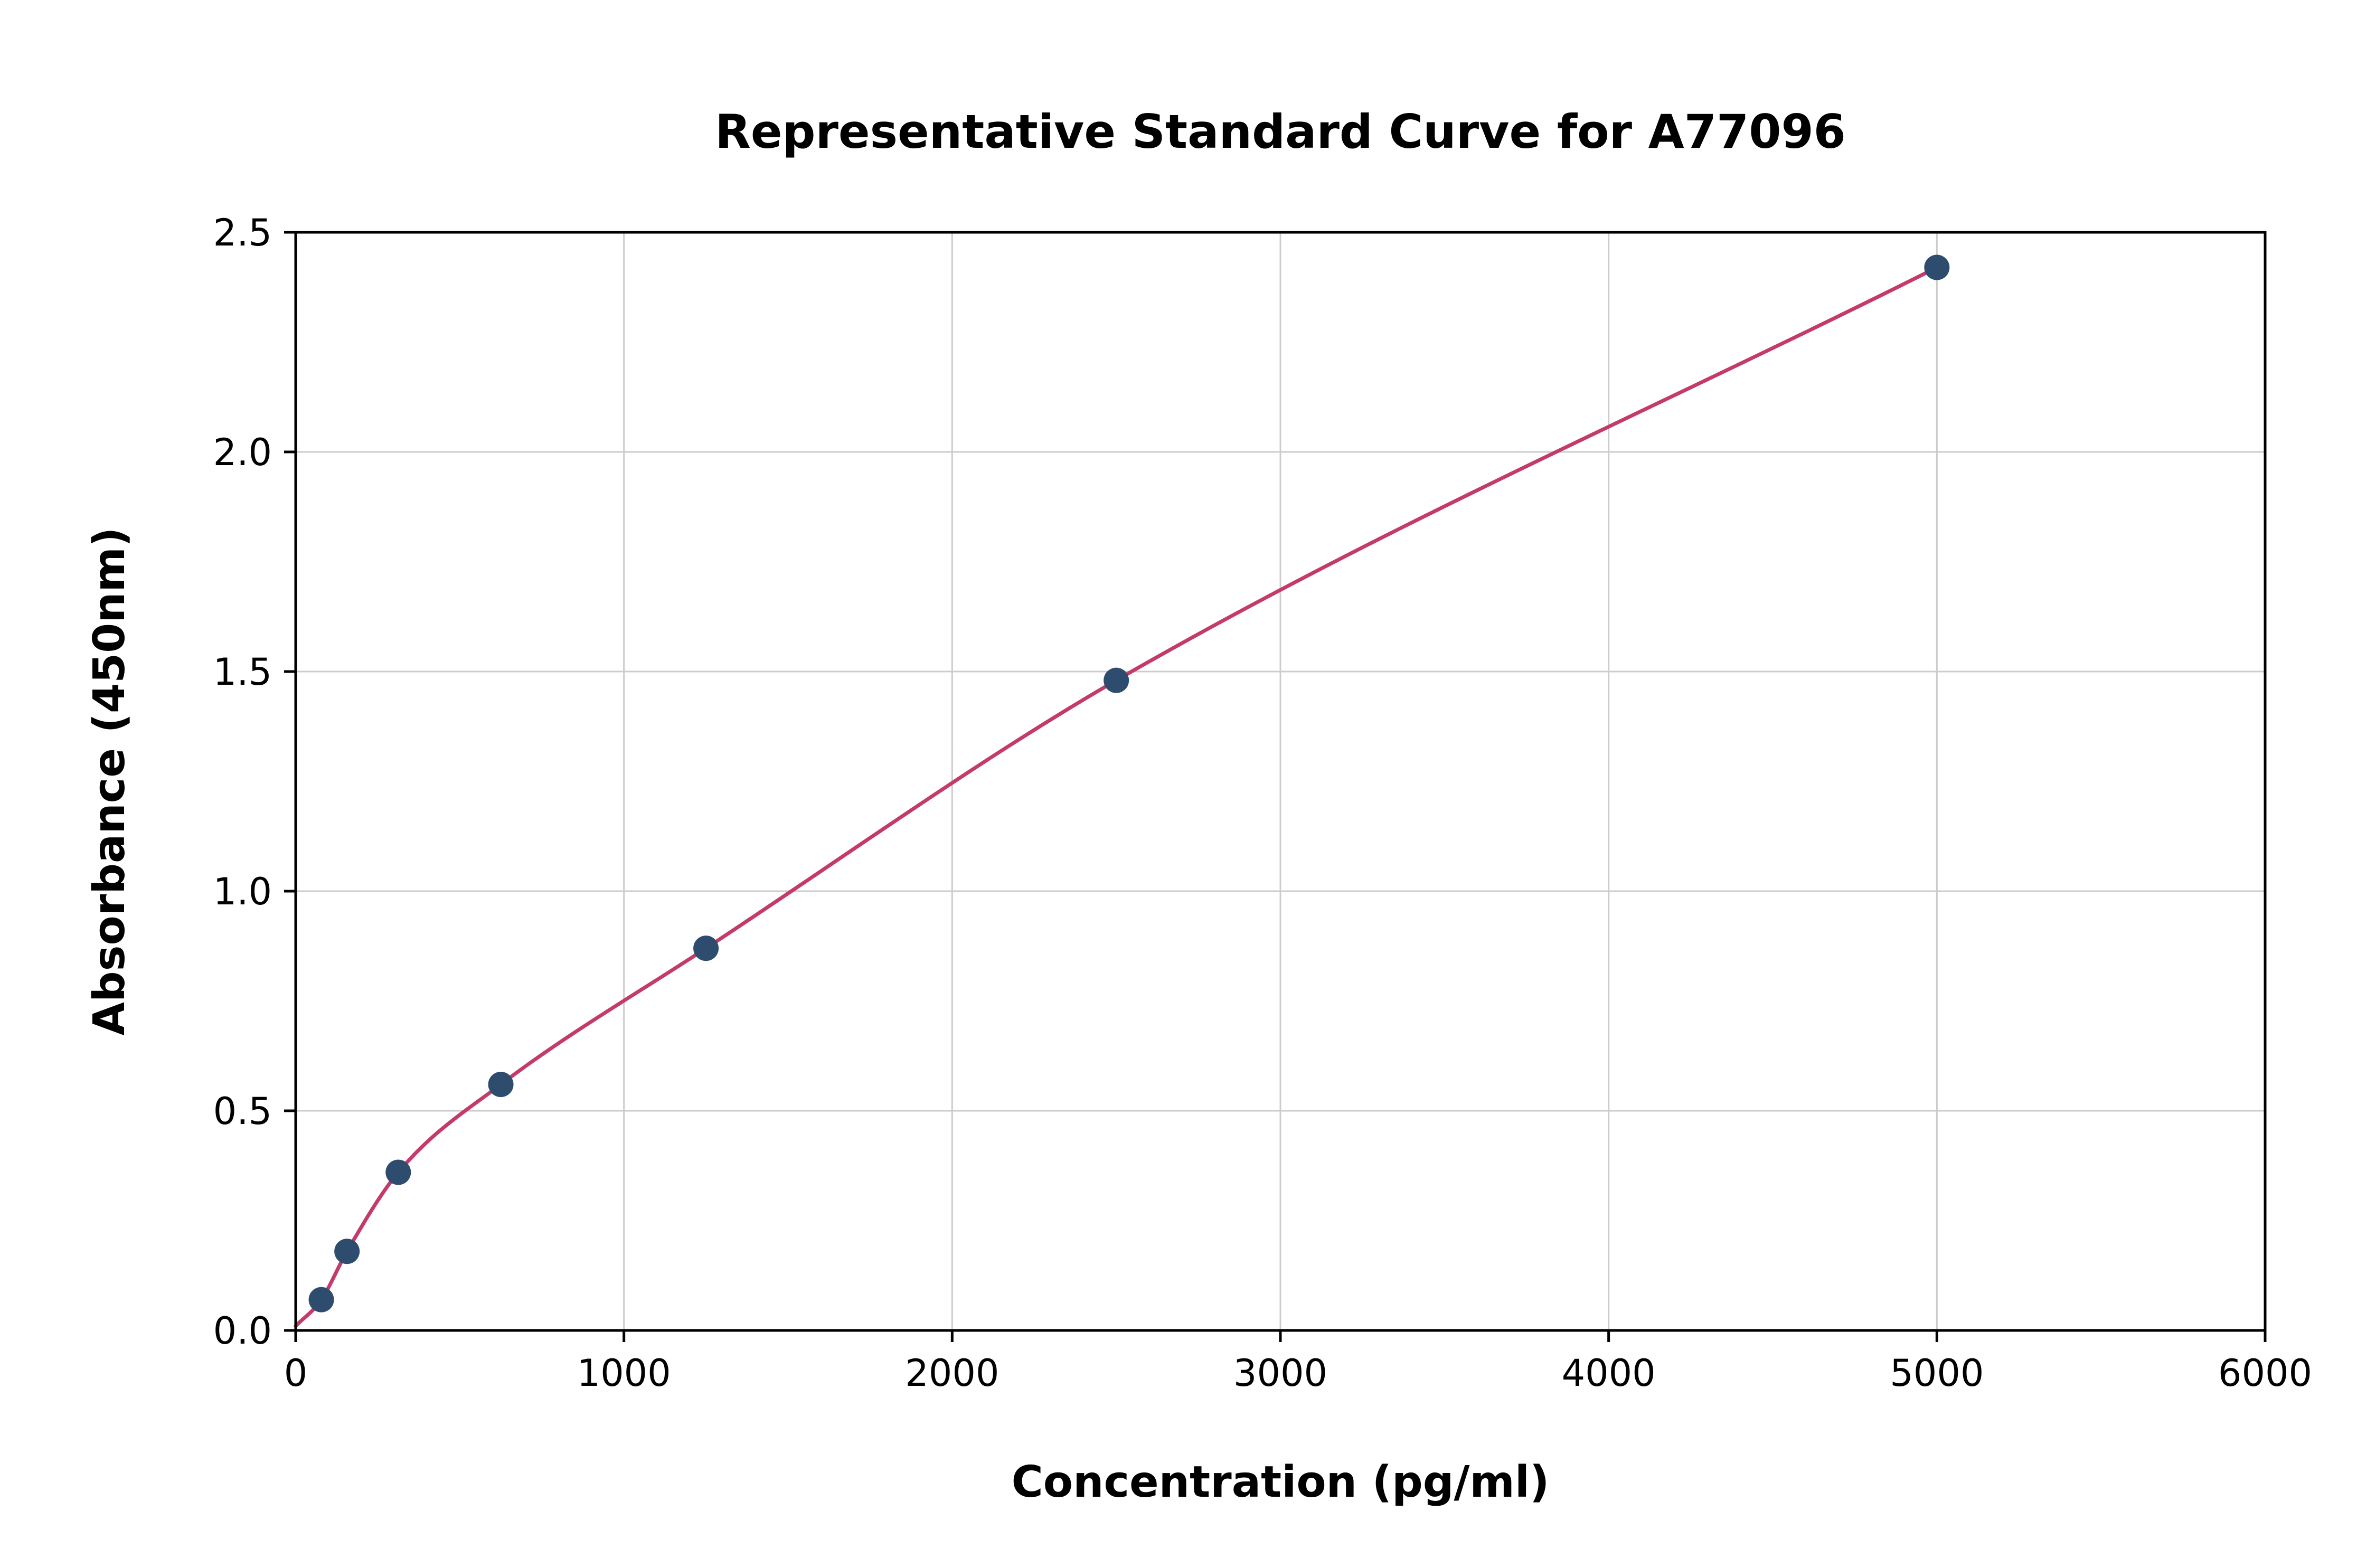 This screenshot has width=2376, height=1568. I want to click on x-tick-label: 2000, so click(952, 1373).